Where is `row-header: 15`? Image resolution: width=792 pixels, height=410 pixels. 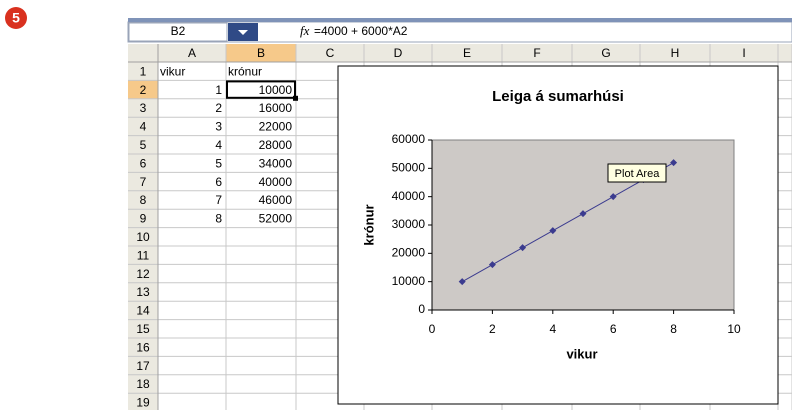
row-header: 15 is located at coordinates (143, 329).